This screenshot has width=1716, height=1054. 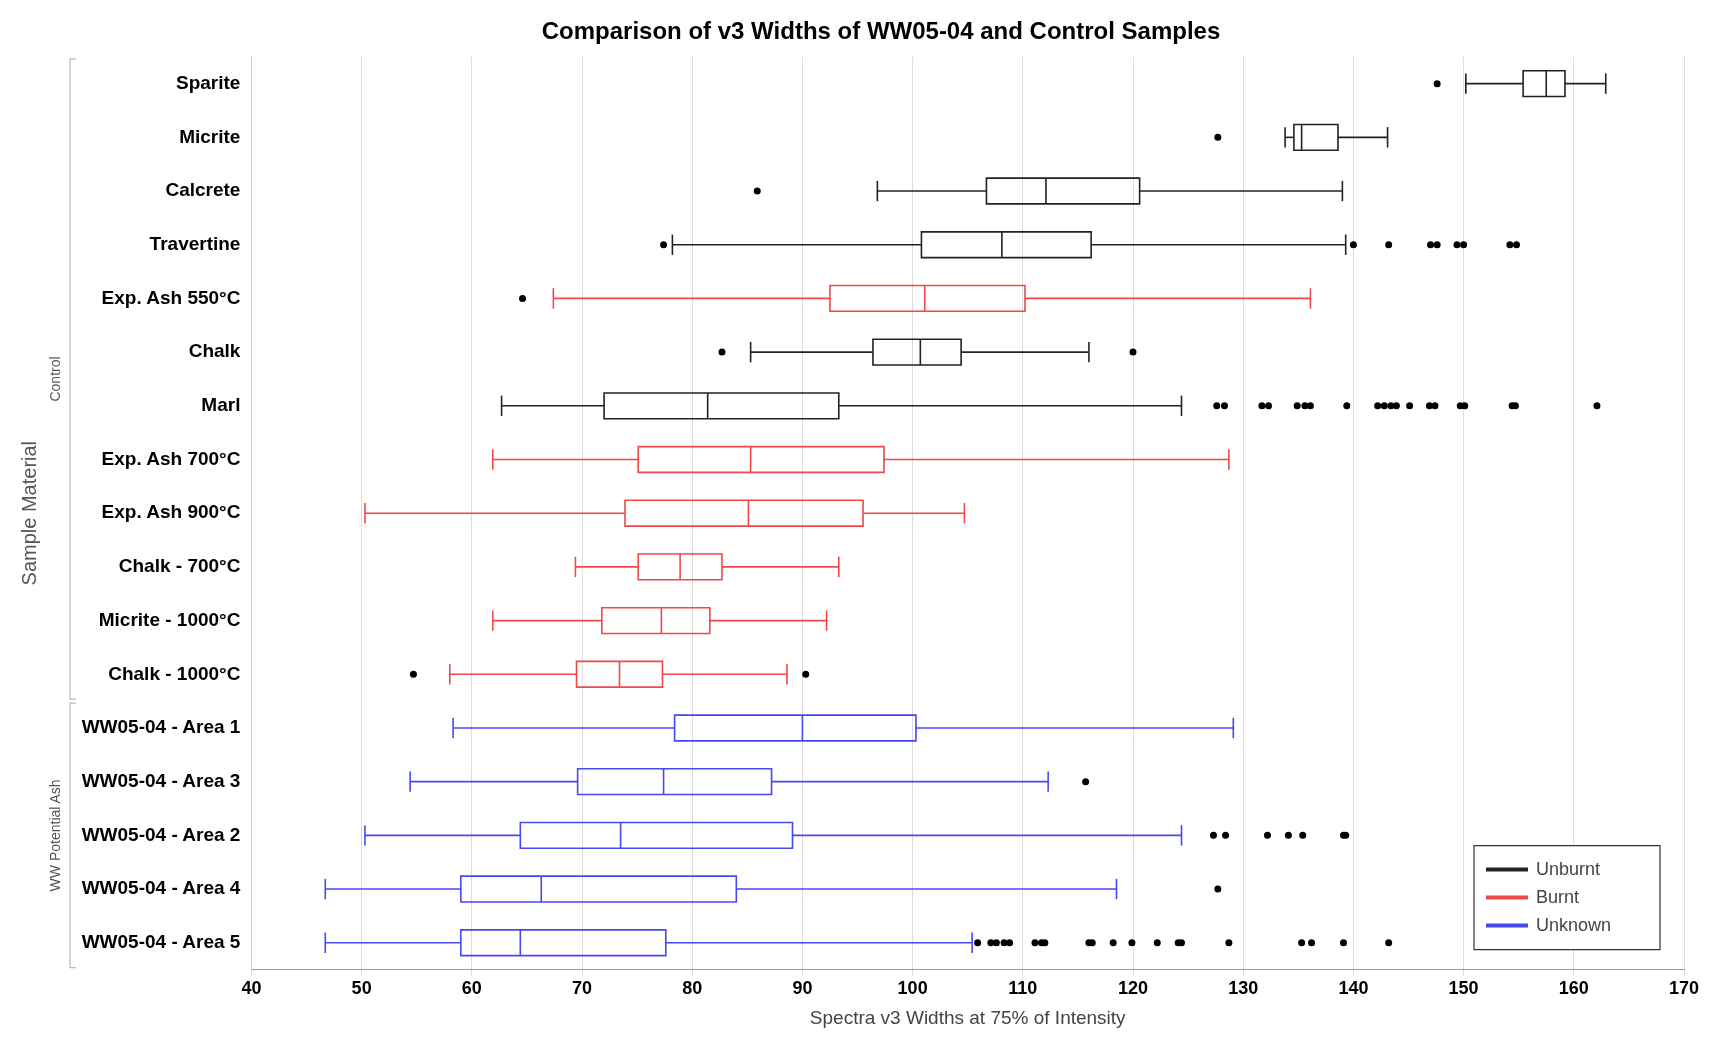 What do you see at coordinates (161, 941) in the screenshot?
I see `y-tick-label: WW05-04 - Area 5` at bounding box center [161, 941].